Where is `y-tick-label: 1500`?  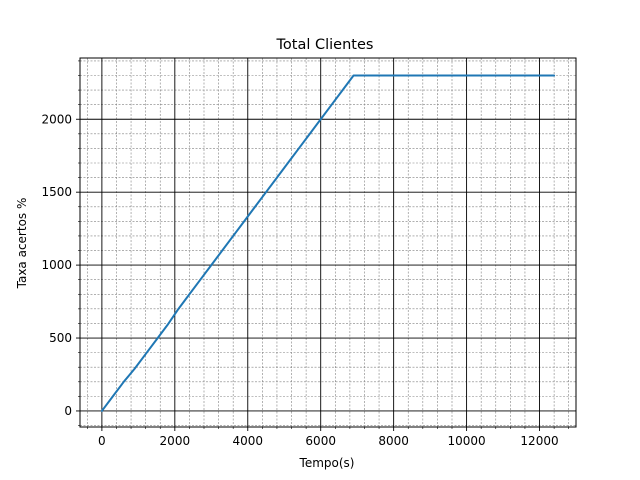
y-tick-label: 1500 is located at coordinates (56, 192).